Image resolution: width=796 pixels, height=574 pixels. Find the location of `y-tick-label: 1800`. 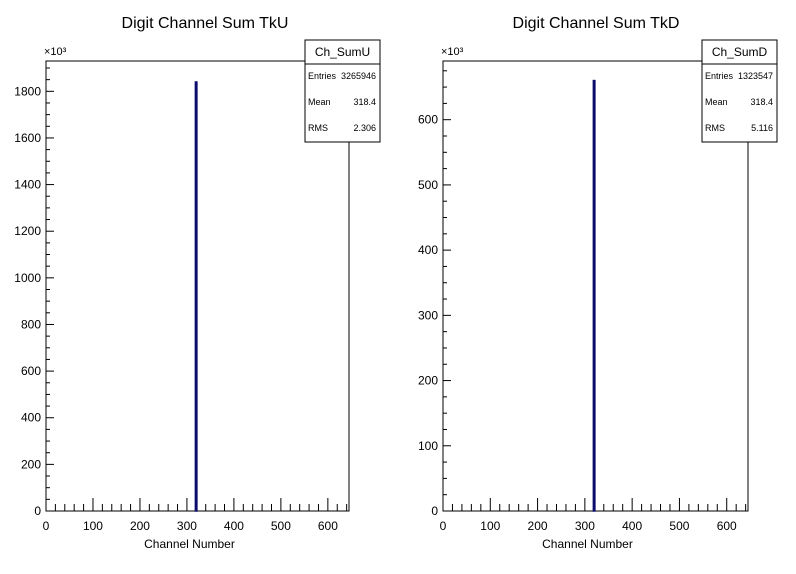

y-tick-label: 1800 is located at coordinates (27, 91).